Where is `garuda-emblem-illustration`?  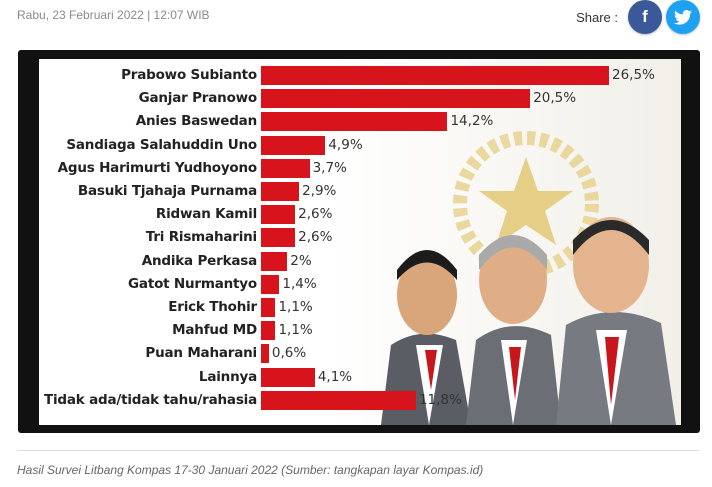 garuda-emblem-illustration is located at coordinates (526, 204).